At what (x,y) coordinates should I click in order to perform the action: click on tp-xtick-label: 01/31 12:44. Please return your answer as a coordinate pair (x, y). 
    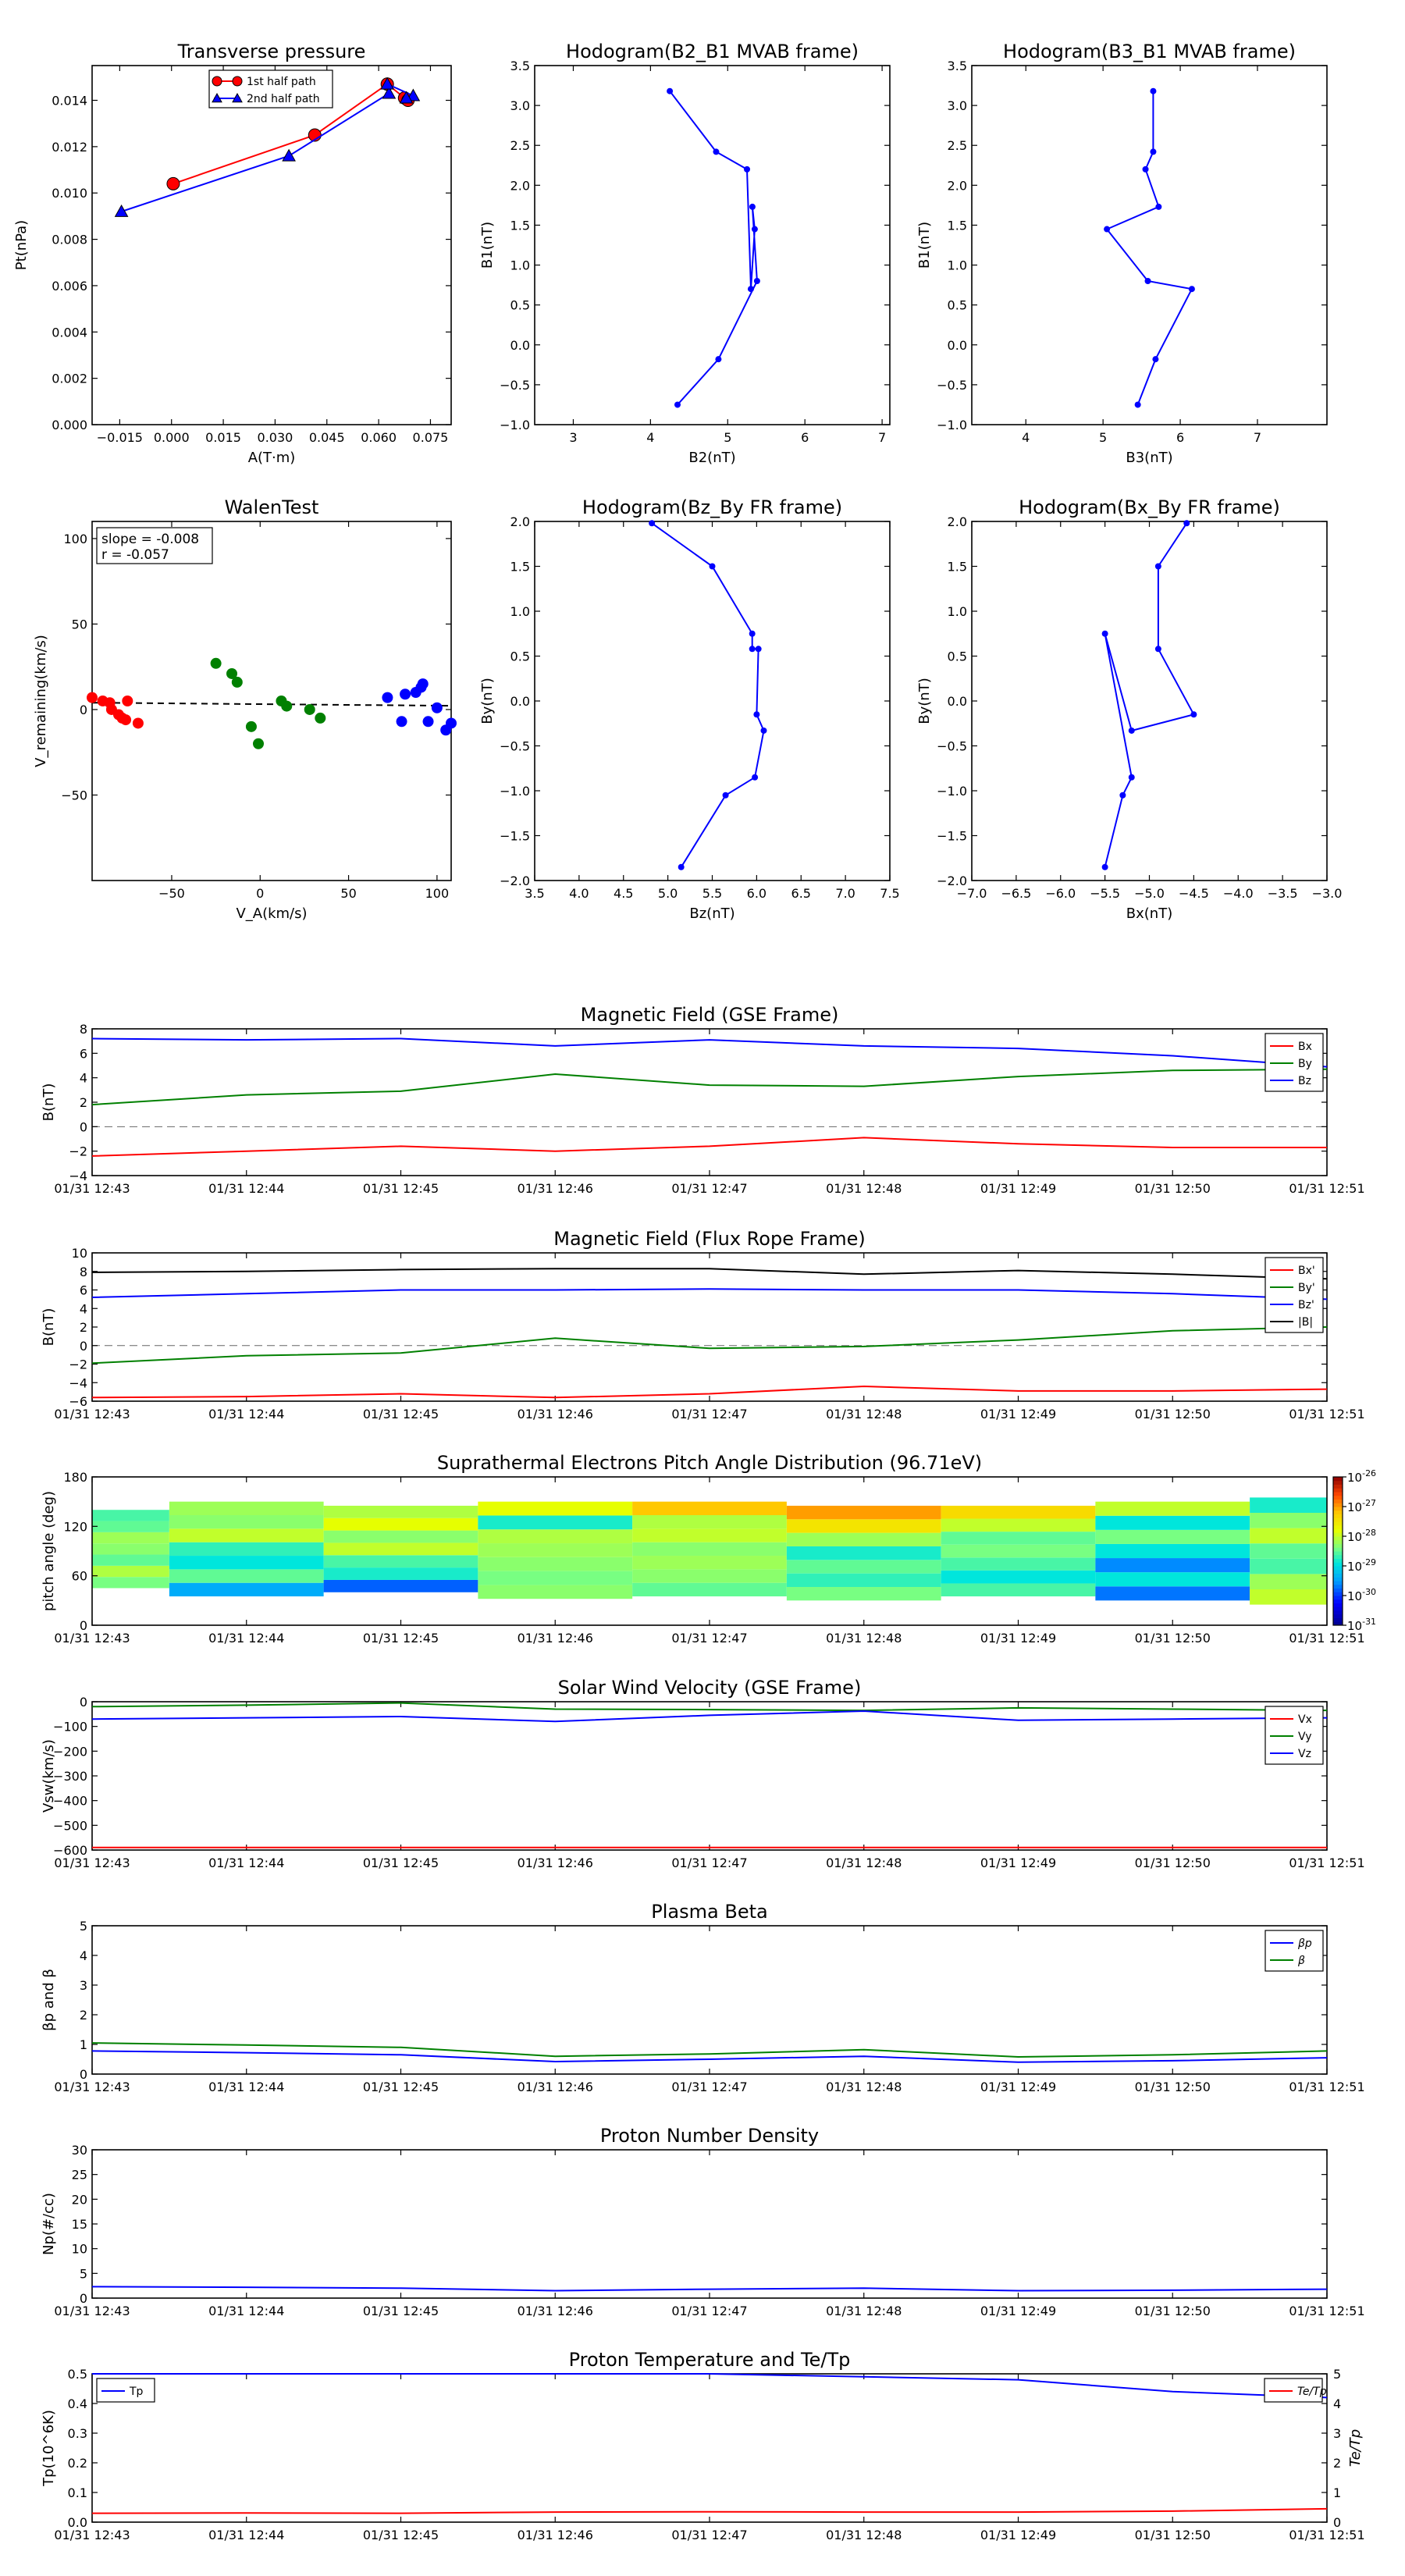
    Looking at the image, I should click on (246, 2535).